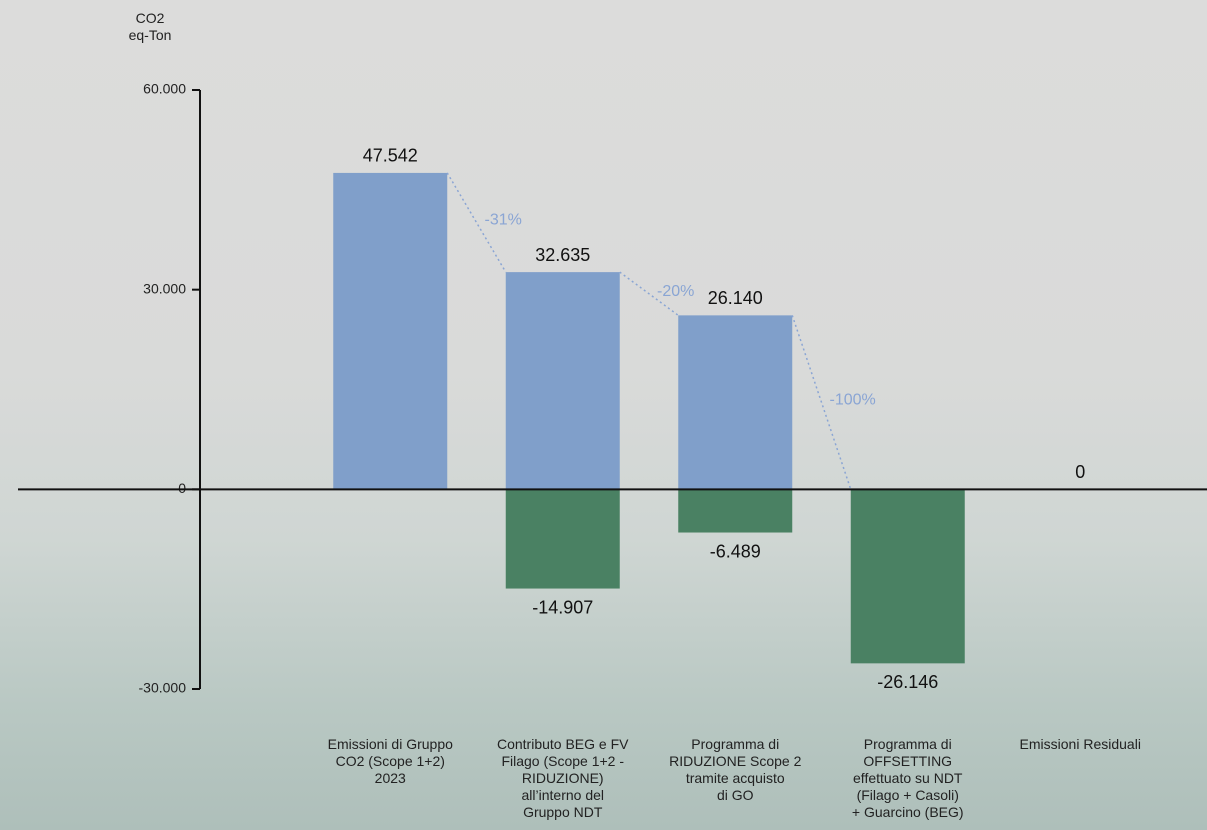 The image size is (1207, 830). What do you see at coordinates (164, 288) in the screenshot?
I see `y-tick-label: 30.000` at bounding box center [164, 288].